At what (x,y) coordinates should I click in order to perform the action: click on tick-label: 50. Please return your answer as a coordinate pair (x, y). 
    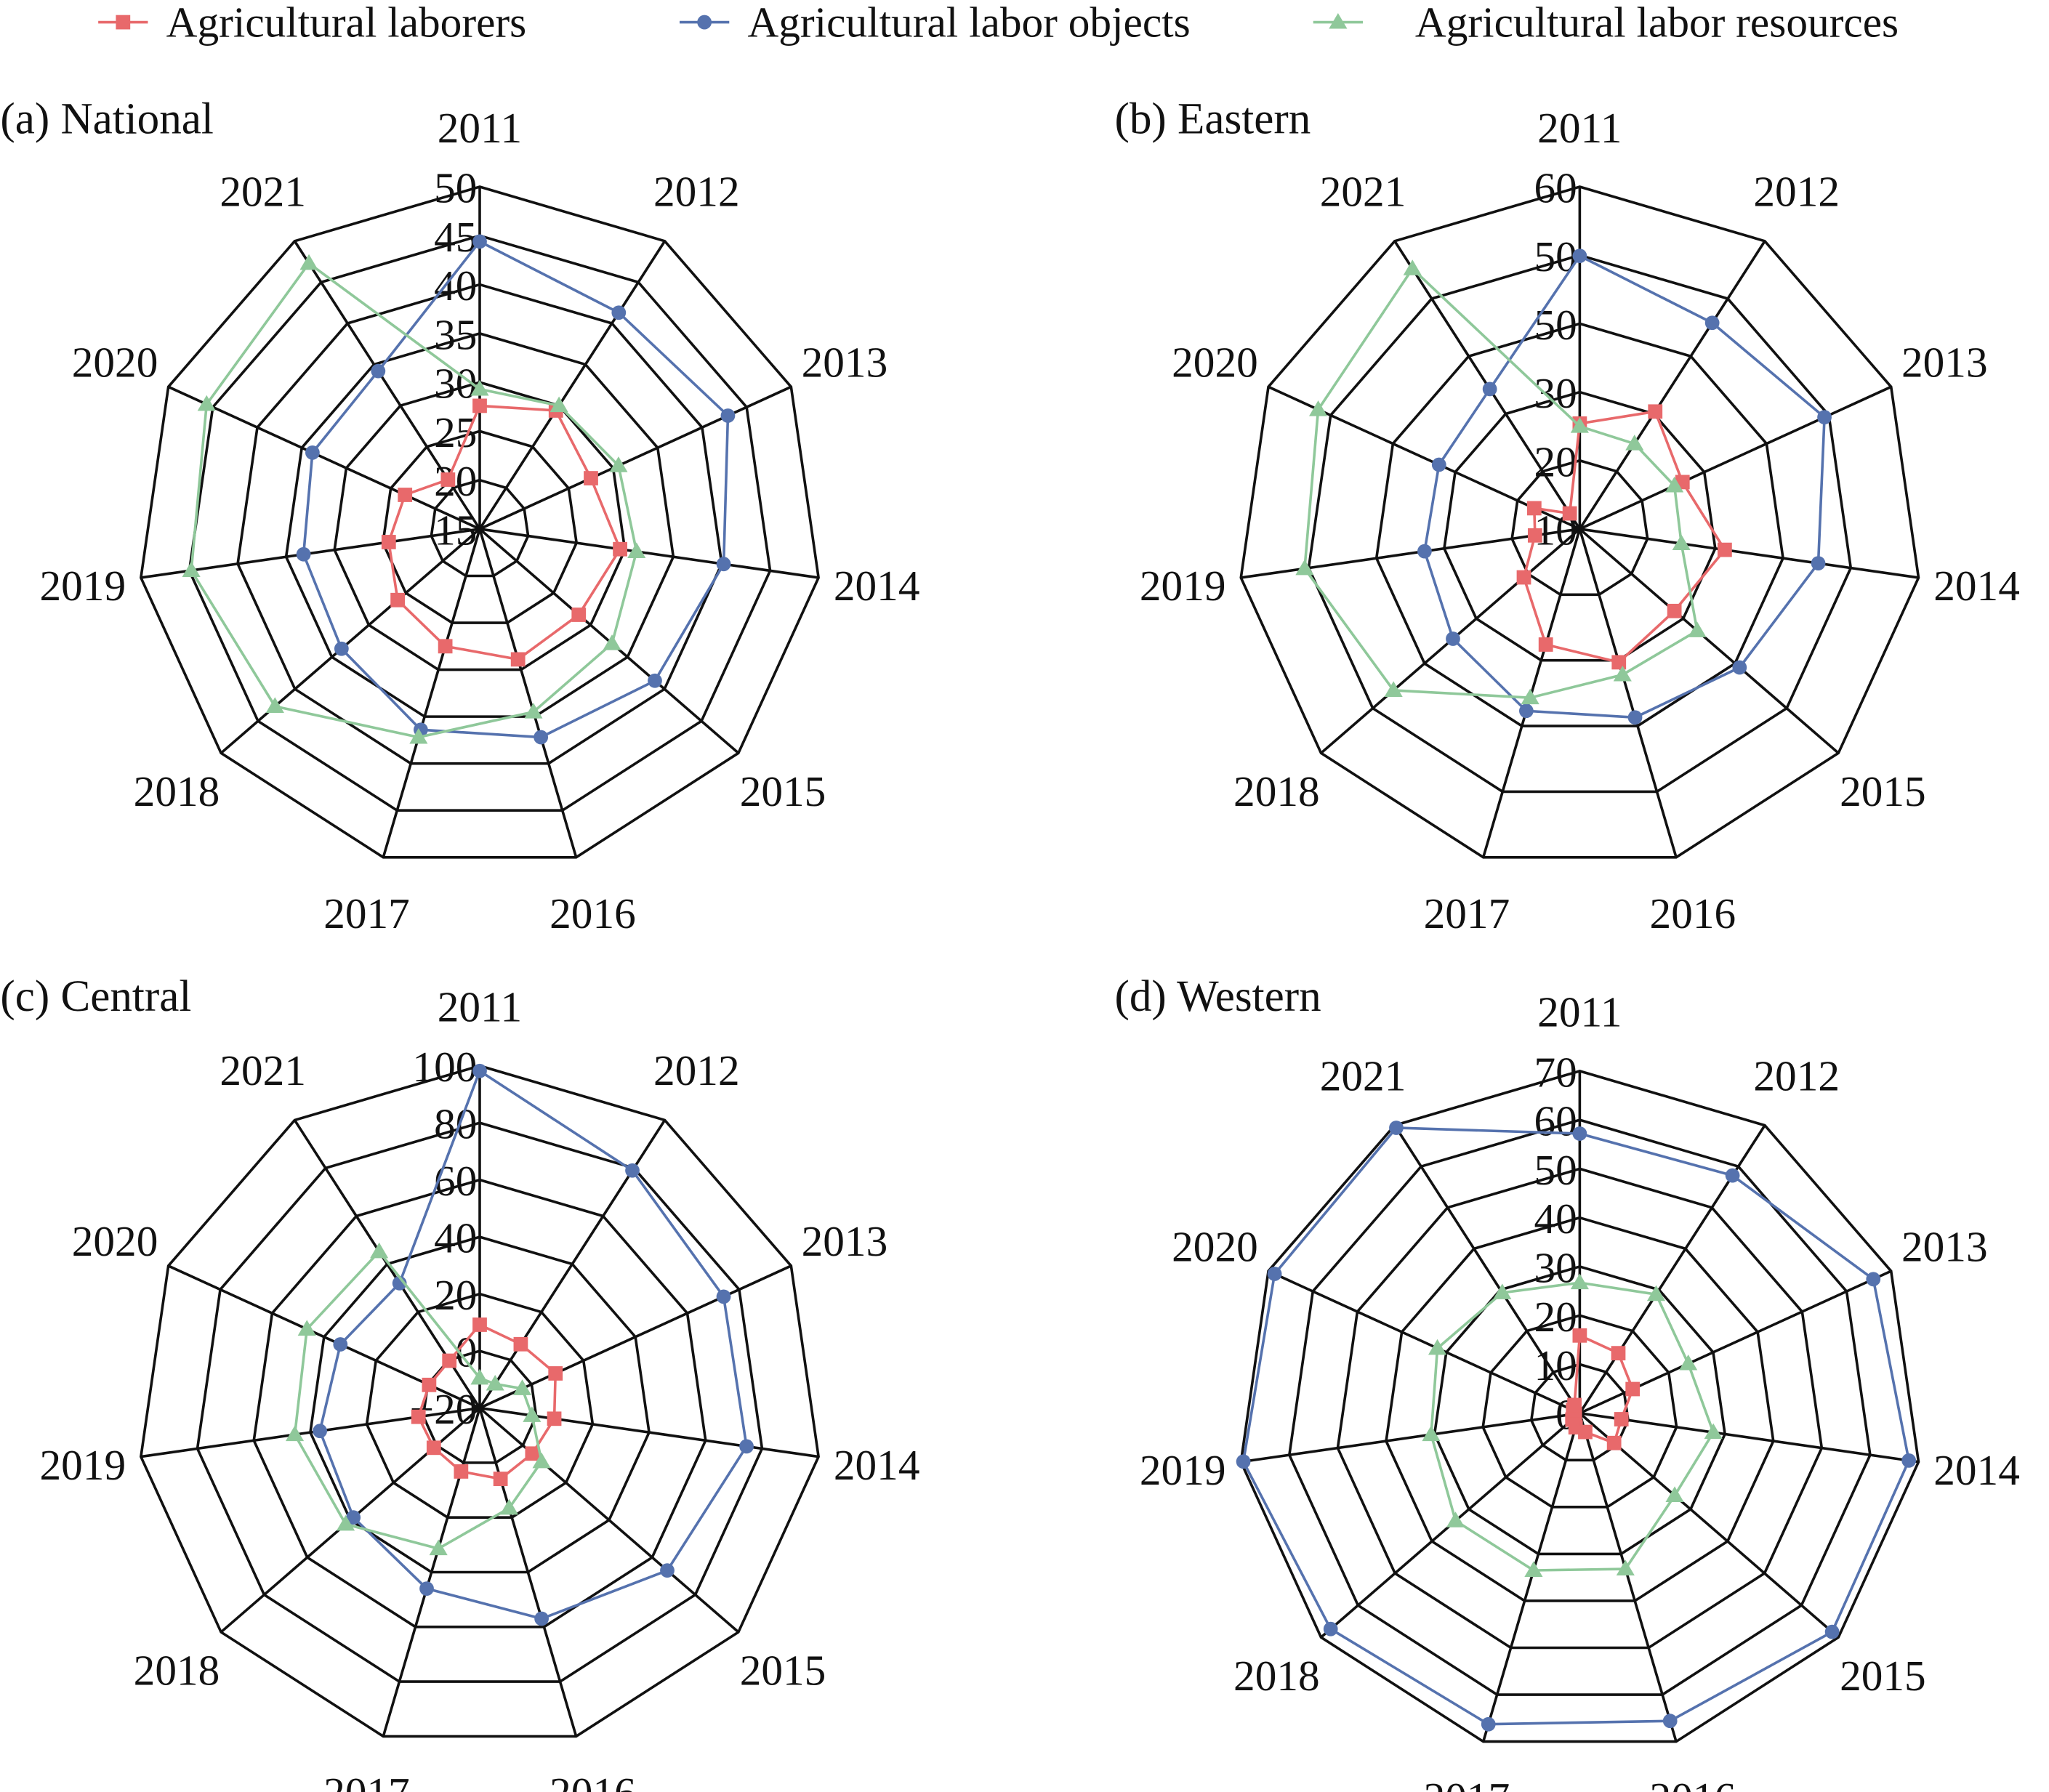
    Looking at the image, I should click on (1555, 1170).